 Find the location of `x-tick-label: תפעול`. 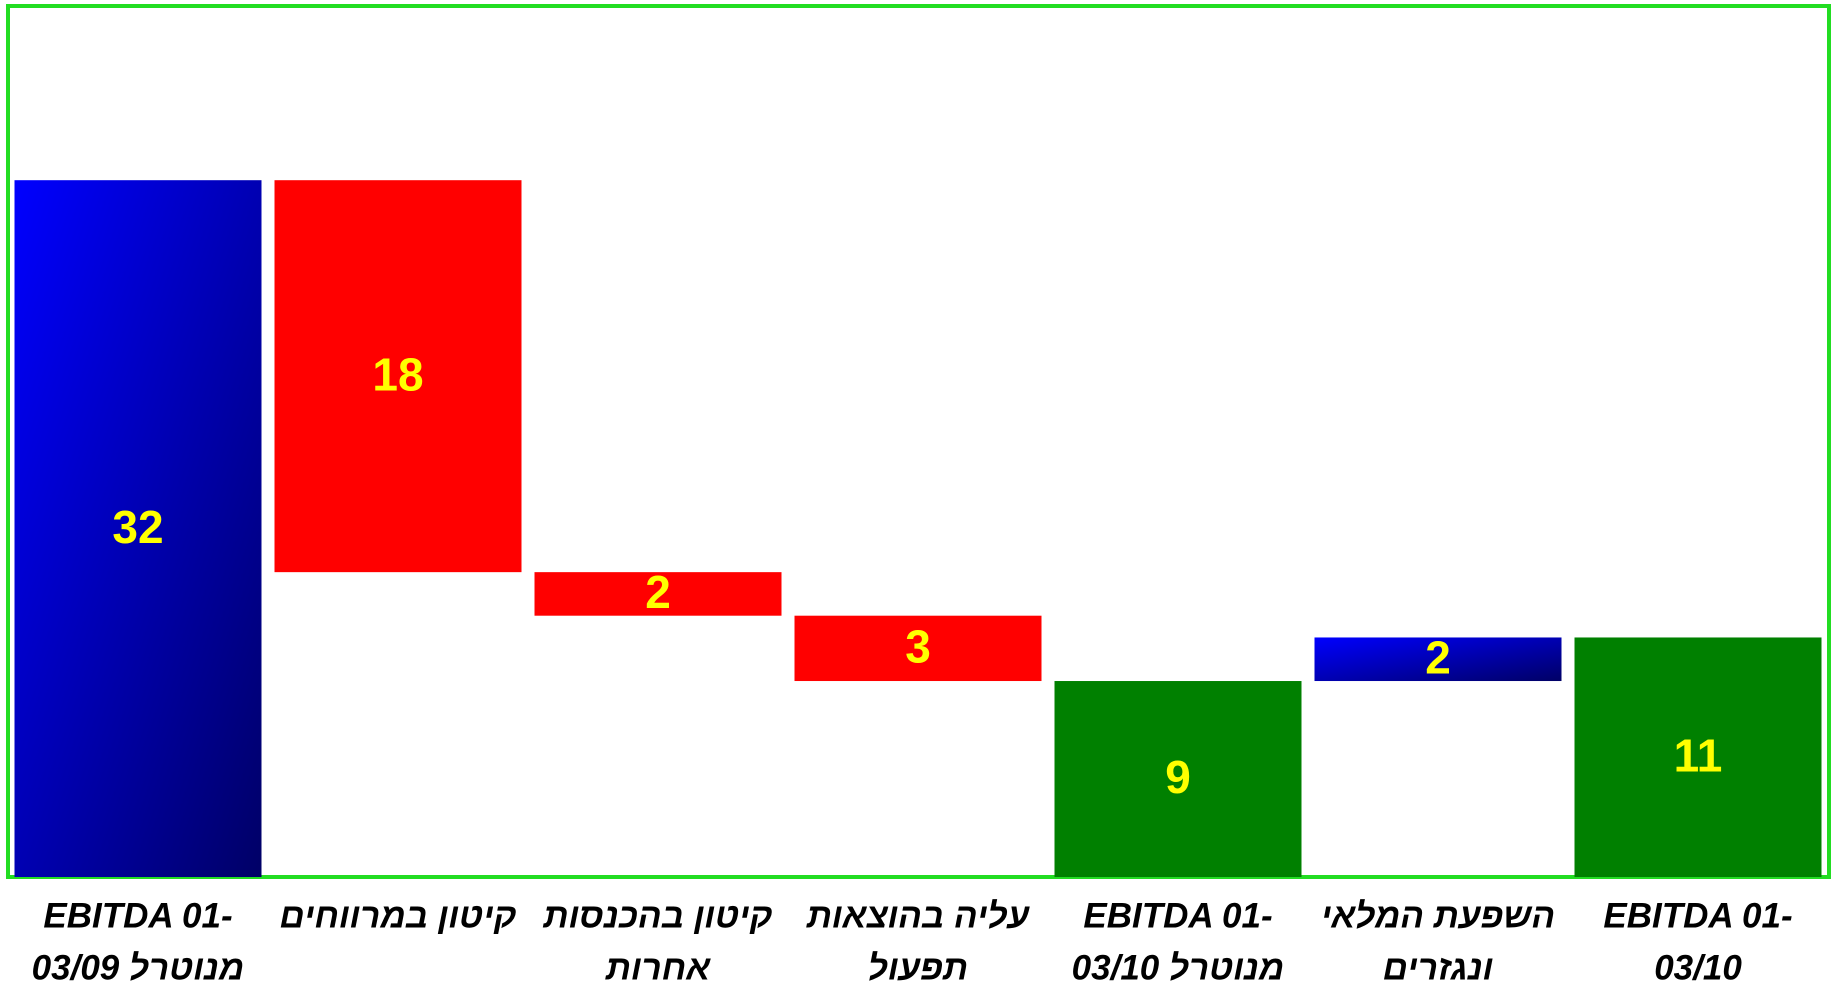

x-tick-label: תפעול is located at coordinates (918, 967).